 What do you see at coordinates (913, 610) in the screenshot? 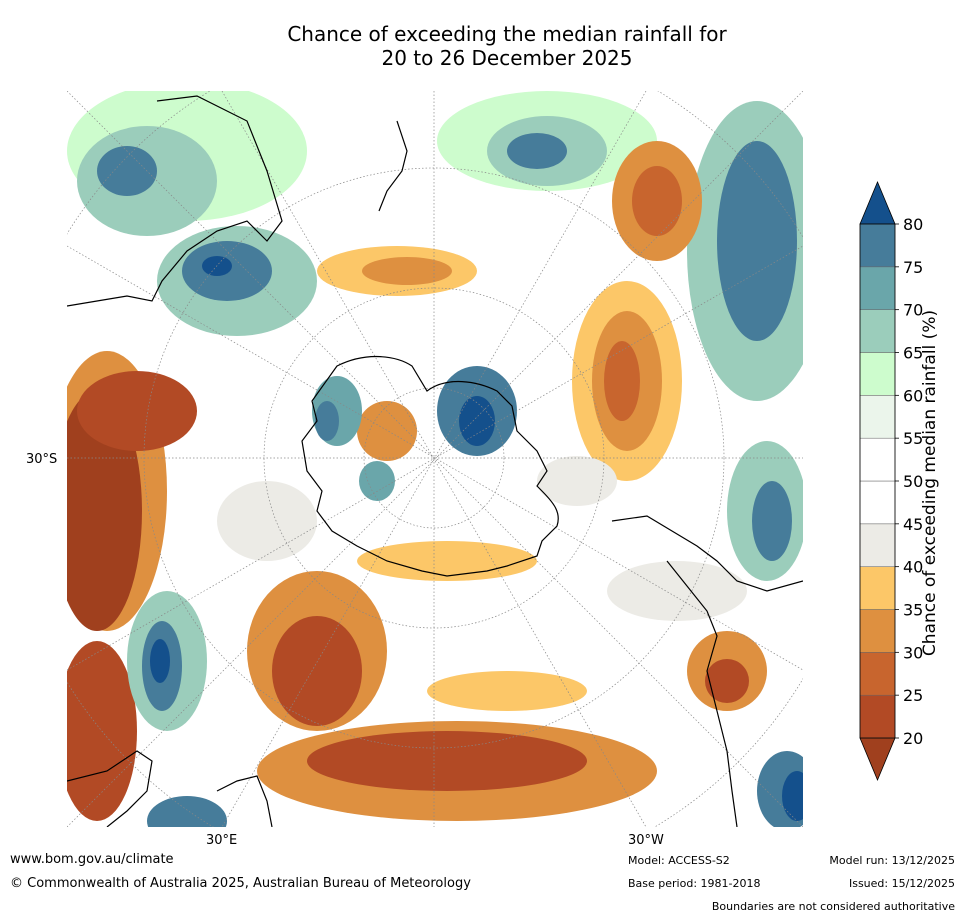
I see `colorbar-tick-label: 35` at bounding box center [913, 610].